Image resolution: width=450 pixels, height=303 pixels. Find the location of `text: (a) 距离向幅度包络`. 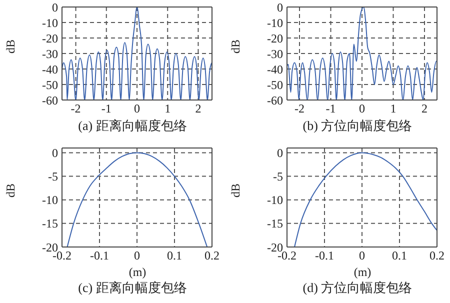

text: (a) 距离向幅度包络 is located at coordinates (132, 126).